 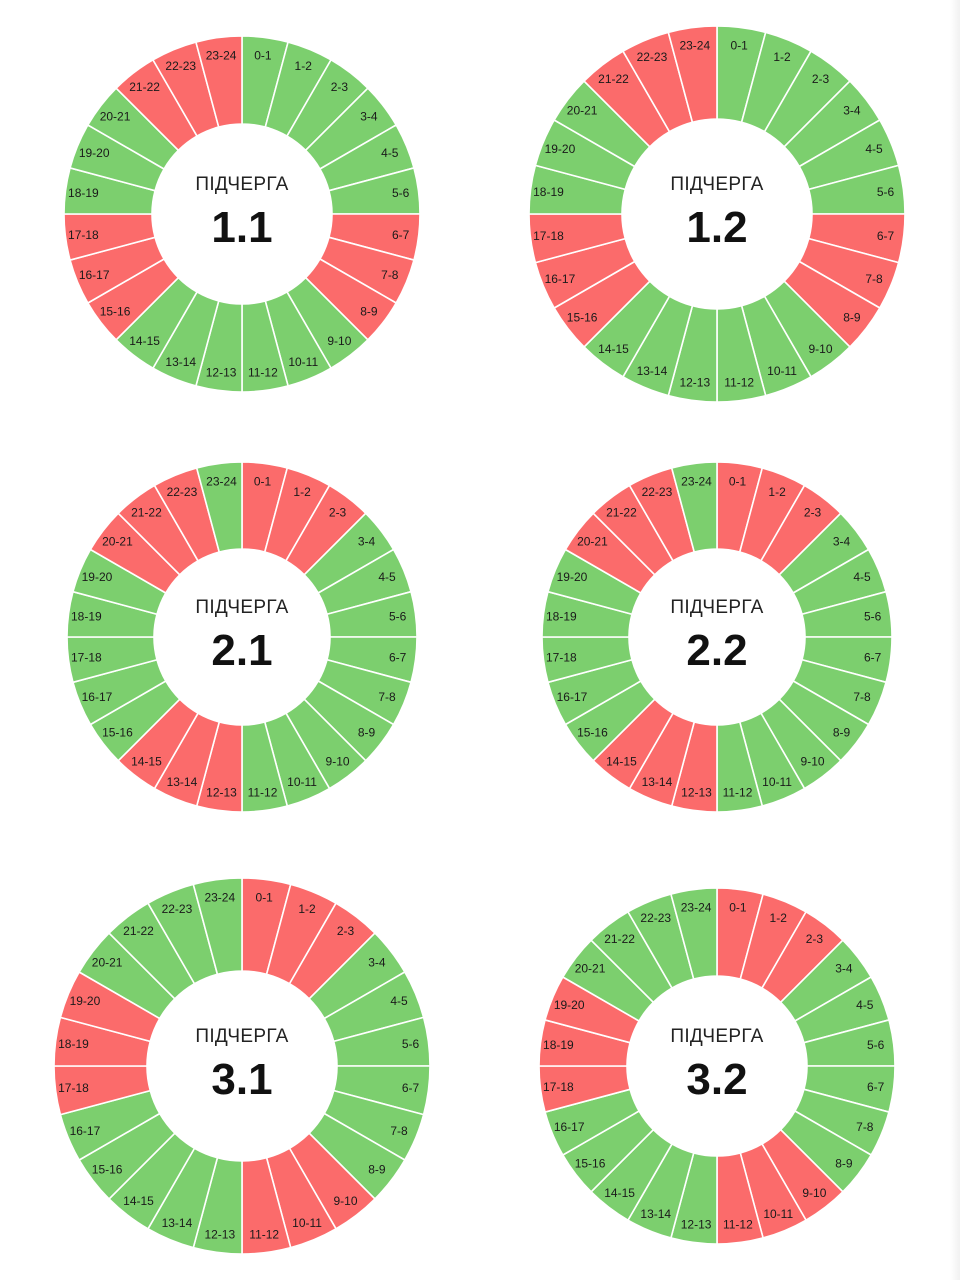 What do you see at coordinates (716, 650) in the screenshot?
I see `center-queue-number: 2.2` at bounding box center [716, 650].